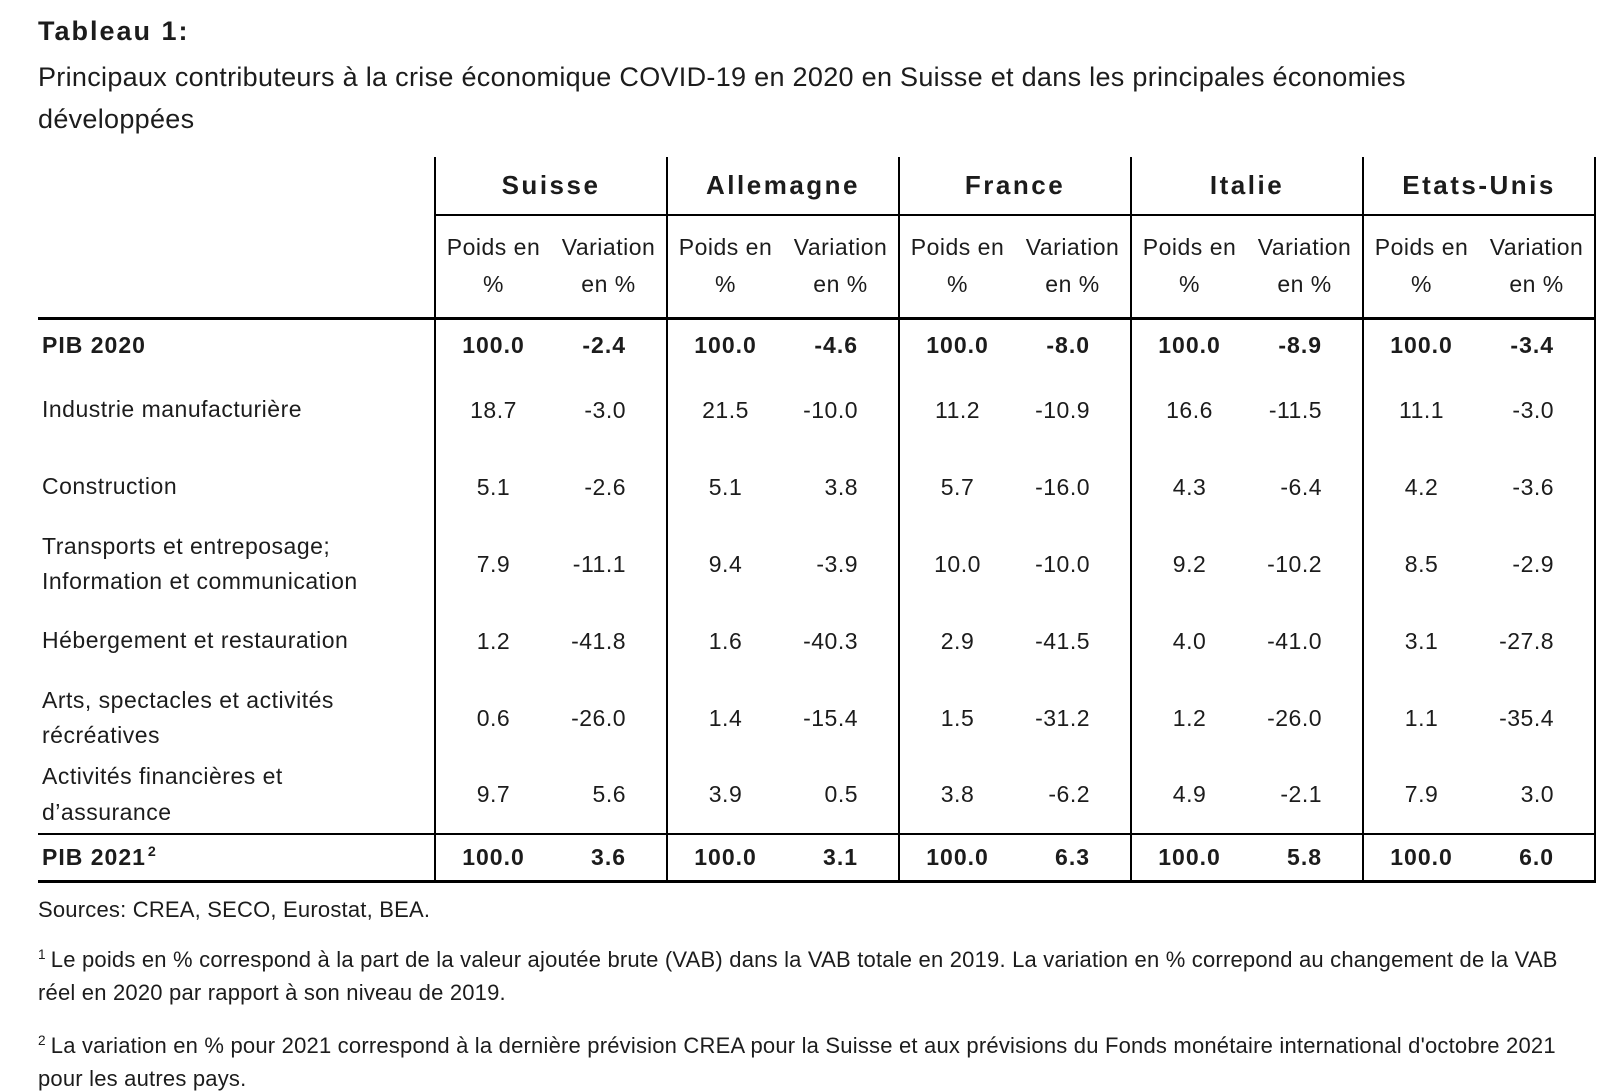 The image size is (1600, 1092). What do you see at coordinates (1301, 486) in the screenshot?
I see `variation-value: -6.4` at bounding box center [1301, 486].